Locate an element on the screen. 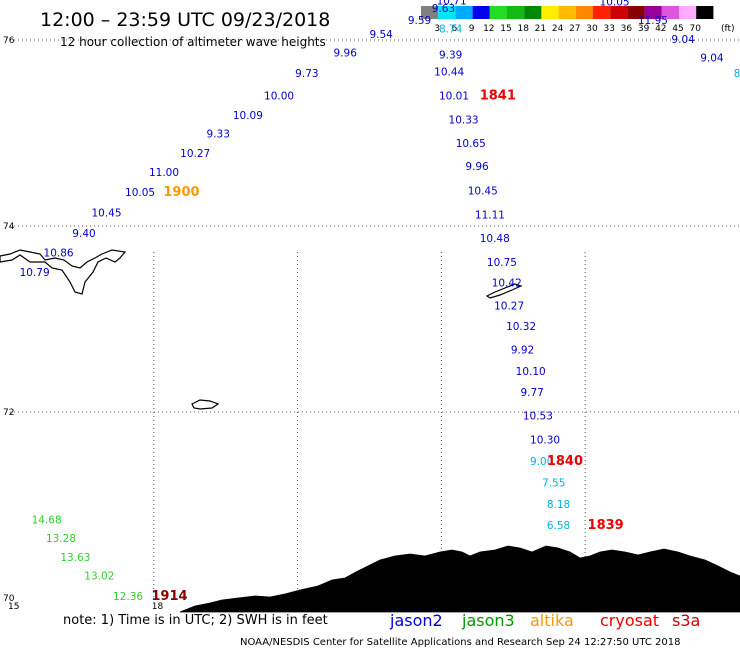 This screenshot has width=740, height=650. wave-height-label: 10.05 is located at coordinates (615, 4).